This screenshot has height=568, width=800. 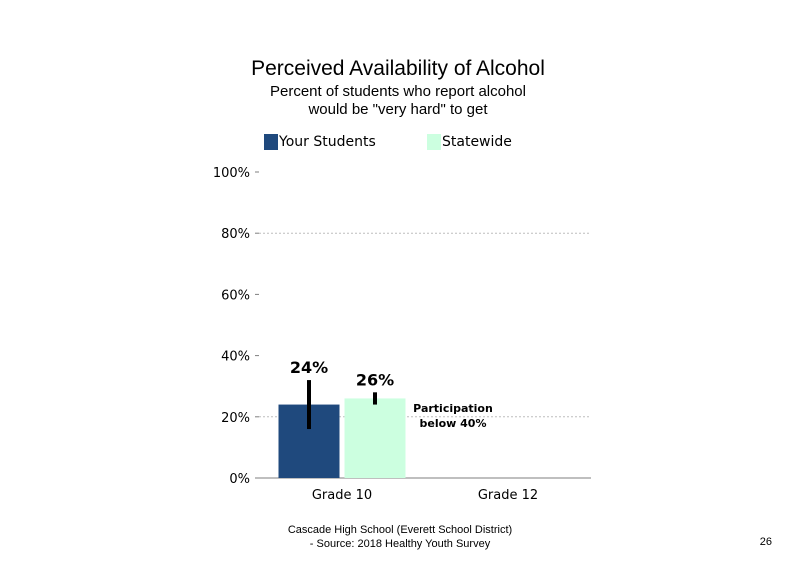 I want to click on y-tick-label: 80%, so click(x=235, y=234).